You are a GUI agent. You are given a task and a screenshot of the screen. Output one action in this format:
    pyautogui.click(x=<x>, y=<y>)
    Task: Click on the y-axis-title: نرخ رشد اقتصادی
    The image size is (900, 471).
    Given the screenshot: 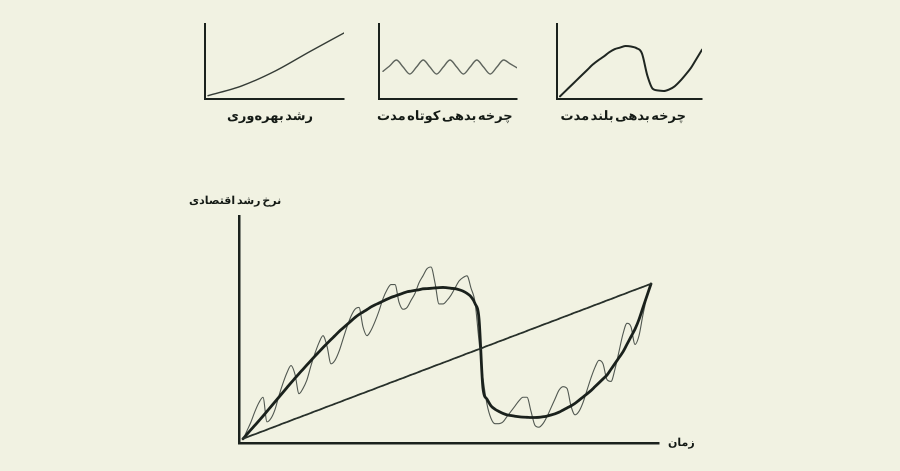 What is the action you would take?
    pyautogui.click(x=235, y=201)
    